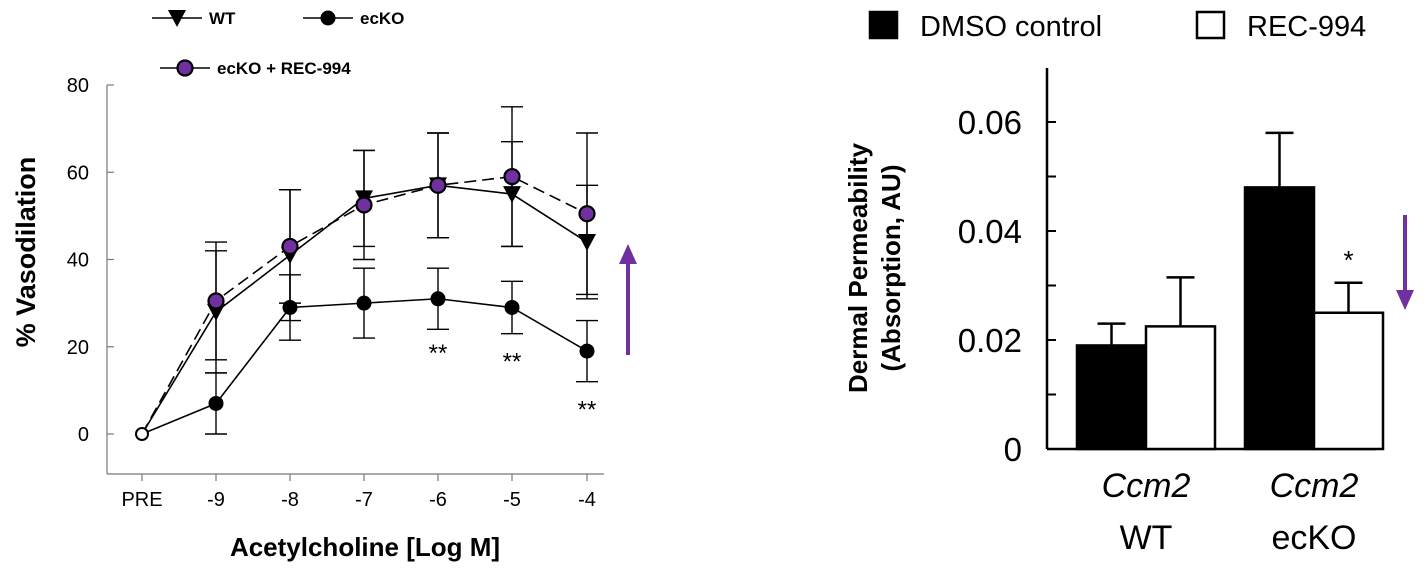  I want to click on group-label-genotype: WT, so click(1146, 538).